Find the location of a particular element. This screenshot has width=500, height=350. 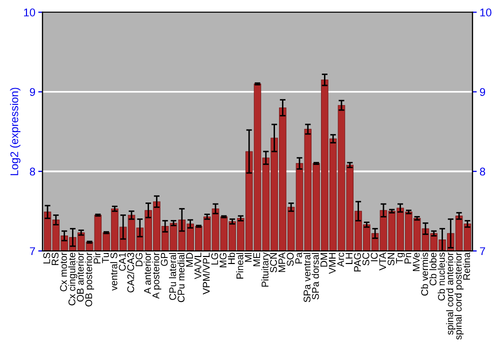

y-axis-title: Log2 (expression) is located at coordinates (15, 132).